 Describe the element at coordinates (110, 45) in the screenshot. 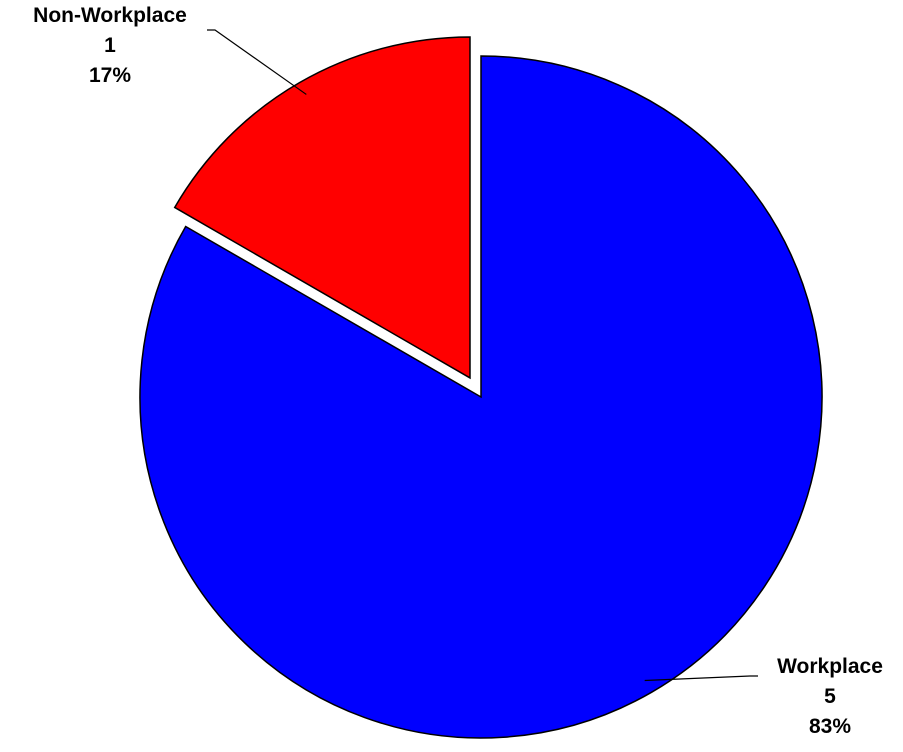

I see `data-label-value-non-workplace: 1` at that location.